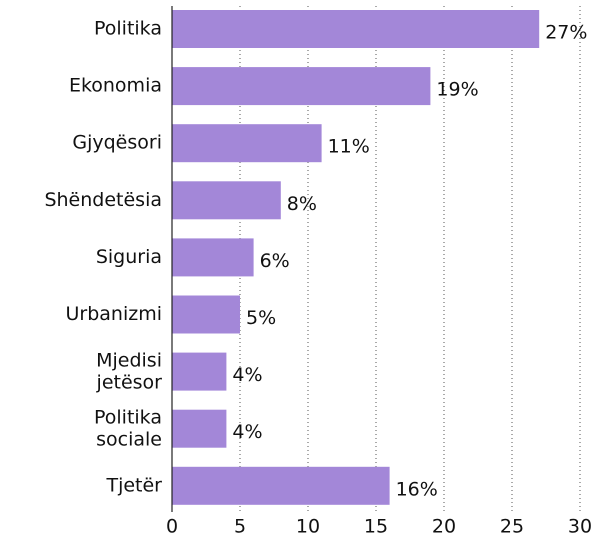  I want to click on value-label: 8%, so click(302, 204).